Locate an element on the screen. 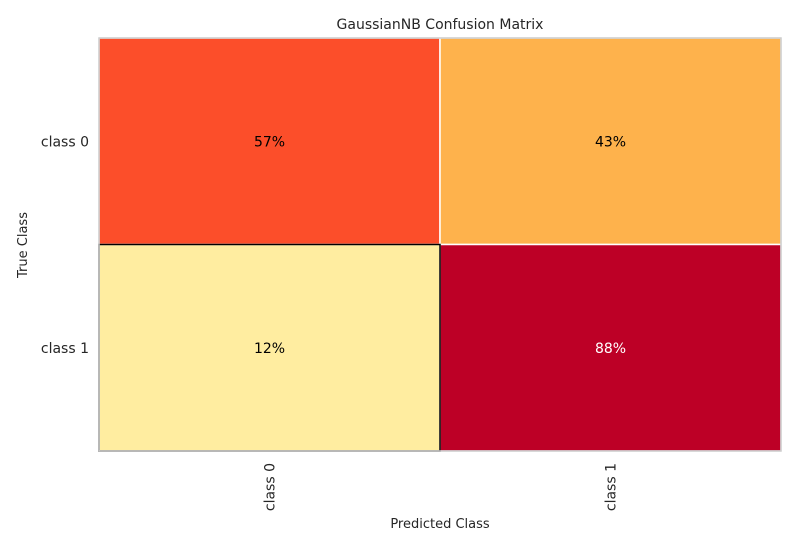  cell-label-r0-c0: 57% is located at coordinates (269, 142).